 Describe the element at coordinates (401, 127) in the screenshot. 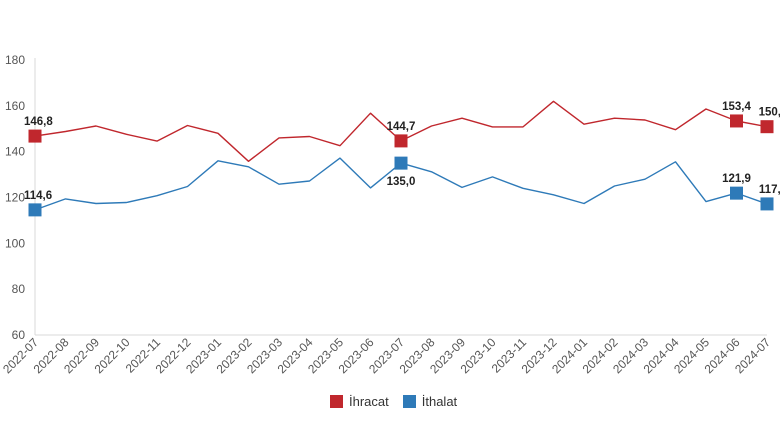

I see `data-label: 144,7` at that location.